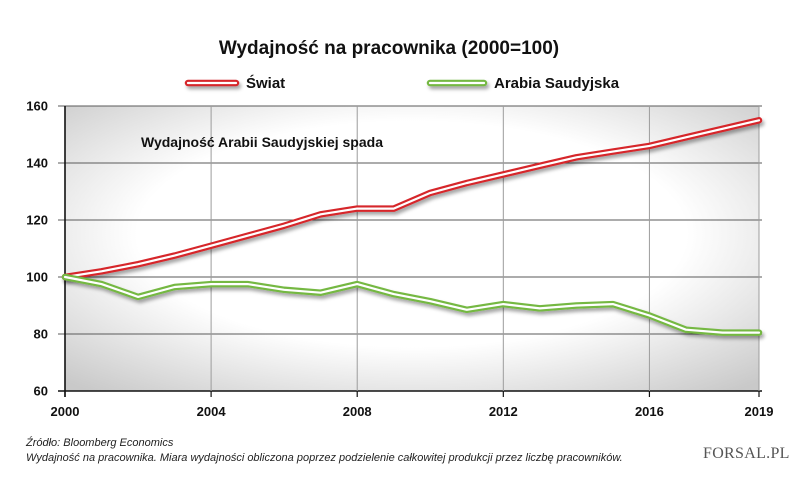 This screenshot has width=805, height=499. What do you see at coordinates (746, 453) in the screenshot?
I see `publisher-logo: FORSAL.PL` at bounding box center [746, 453].